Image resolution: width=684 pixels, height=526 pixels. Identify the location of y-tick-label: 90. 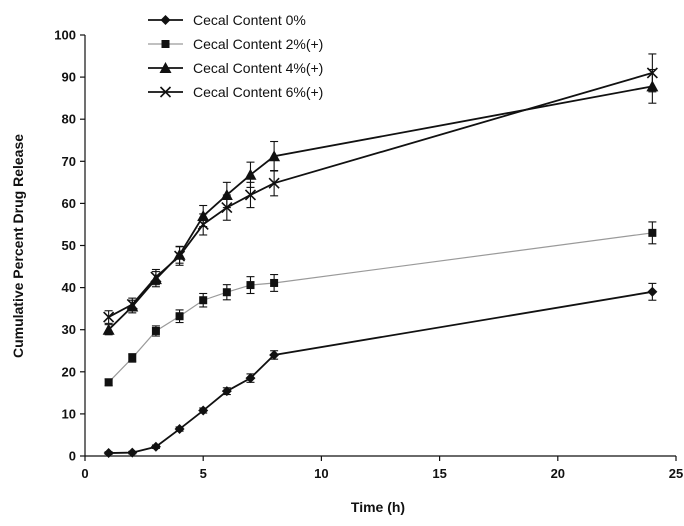
(69, 77).